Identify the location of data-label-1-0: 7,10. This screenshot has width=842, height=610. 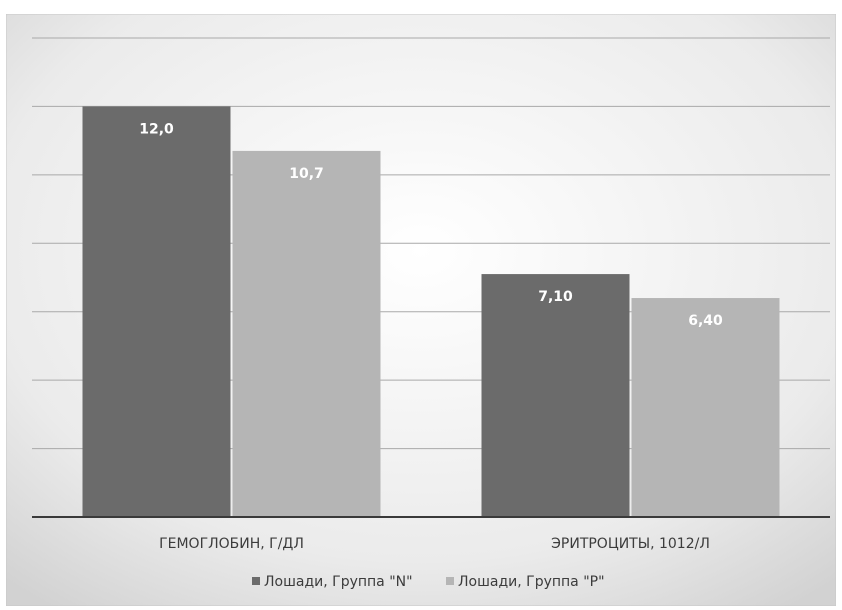
(555, 297).